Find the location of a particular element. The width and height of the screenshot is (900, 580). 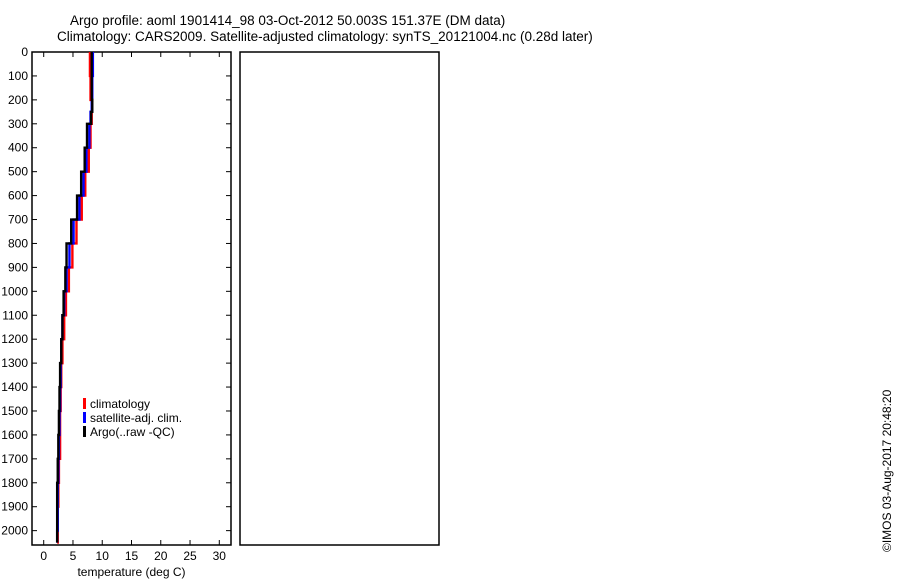

legend-label: satellite-adj. clim. is located at coordinates (136, 418).